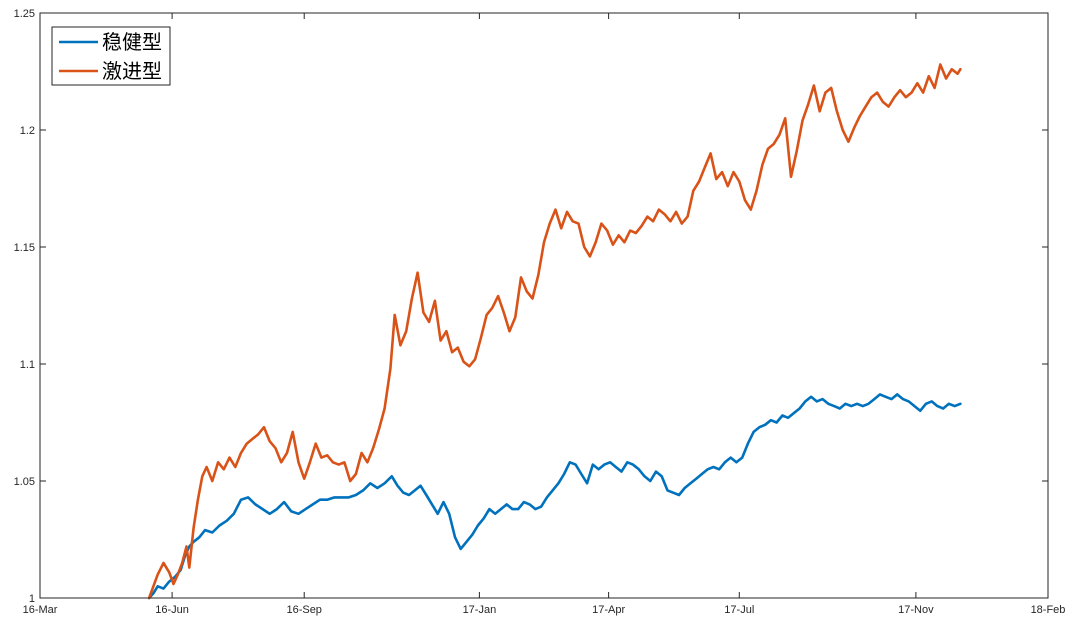 This screenshot has height=630, width=1077. I want to click on y-tick-label: 1.2, so click(27, 131).